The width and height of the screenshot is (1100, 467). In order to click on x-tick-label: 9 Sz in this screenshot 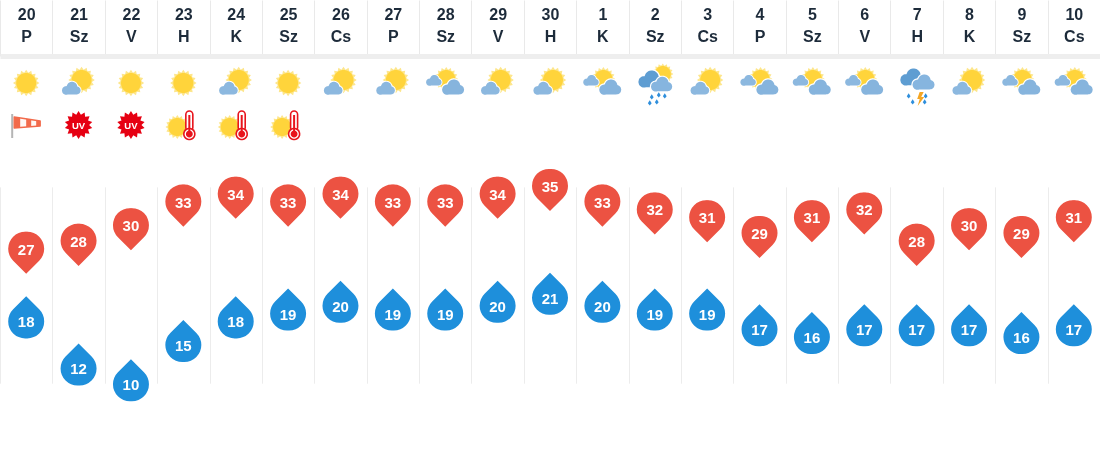, I will do `click(1022, 25)`.